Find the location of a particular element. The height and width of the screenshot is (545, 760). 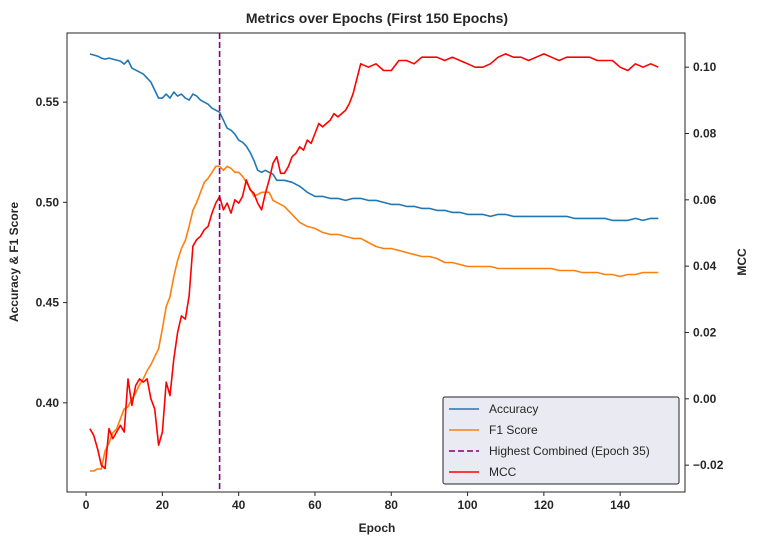

x-tick-label: 20 is located at coordinates (163, 505).